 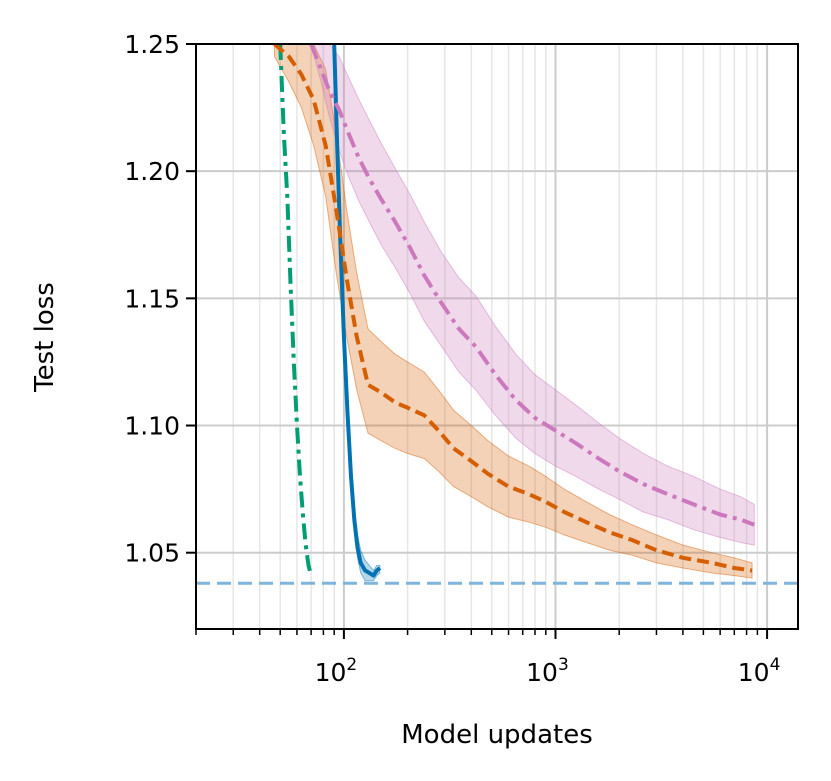 What do you see at coordinates (152, 171) in the screenshot?
I see `y-tick-label: 1.20` at bounding box center [152, 171].